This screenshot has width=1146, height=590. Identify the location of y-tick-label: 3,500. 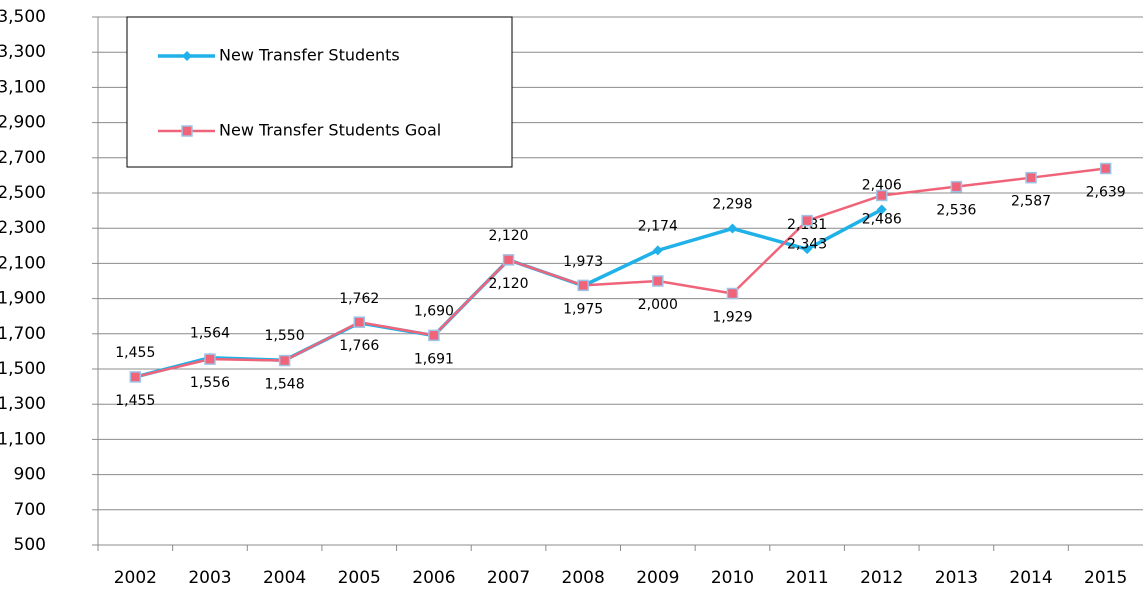
(23, 17).